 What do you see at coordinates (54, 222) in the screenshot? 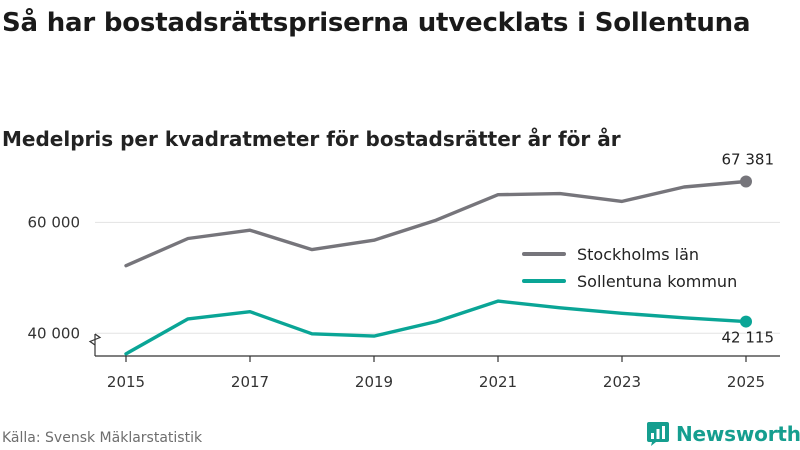
I see `y-tick-label: 60 000` at bounding box center [54, 222].